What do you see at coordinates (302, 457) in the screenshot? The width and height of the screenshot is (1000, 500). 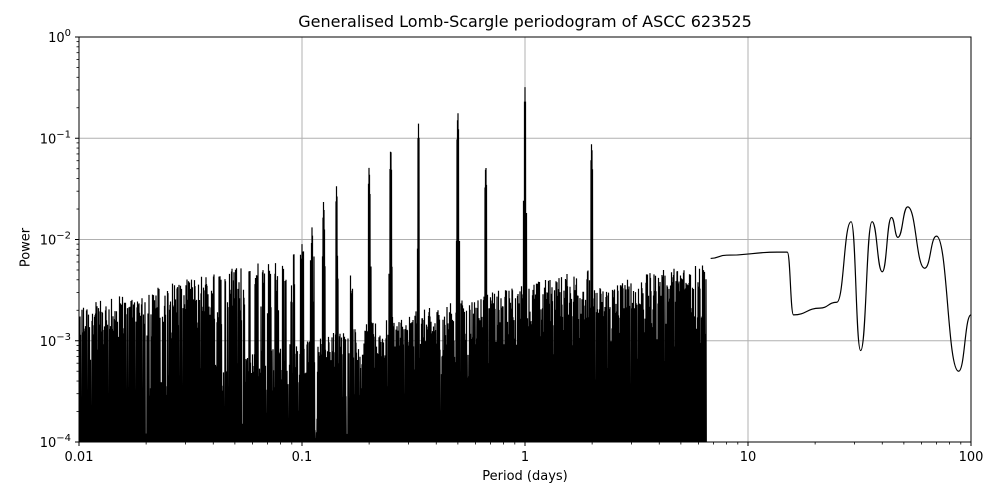 I see `x-tick-label: 0.1` at bounding box center [302, 457].